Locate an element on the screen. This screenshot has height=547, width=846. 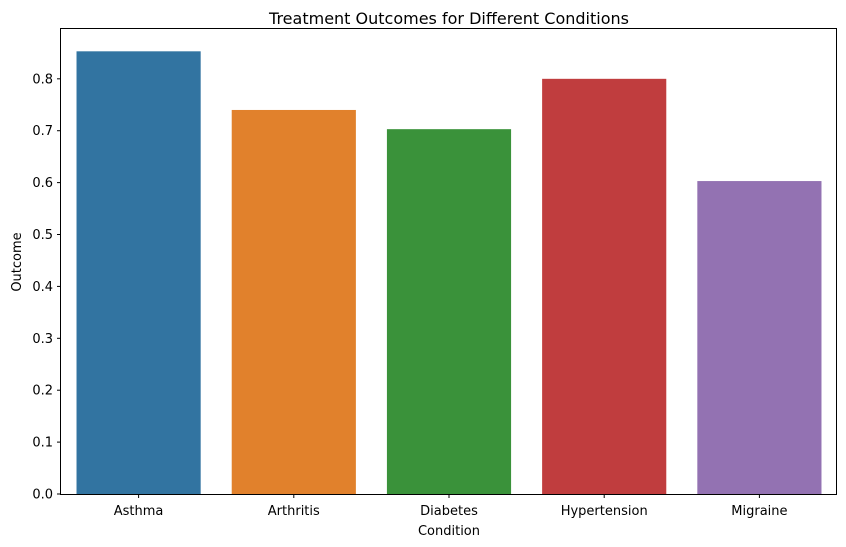
y-tick-label: 0.3 is located at coordinates (42, 339).